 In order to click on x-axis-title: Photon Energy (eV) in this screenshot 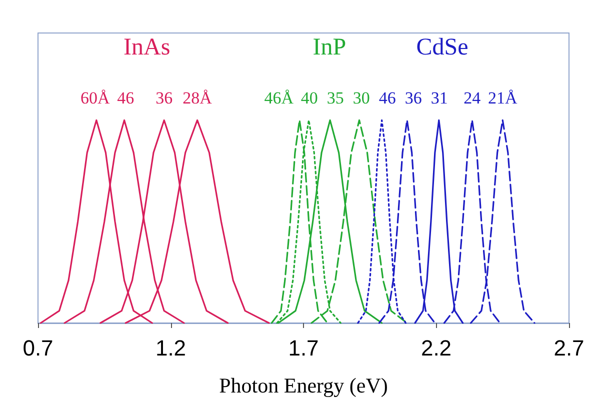, I will do `click(303, 386)`.